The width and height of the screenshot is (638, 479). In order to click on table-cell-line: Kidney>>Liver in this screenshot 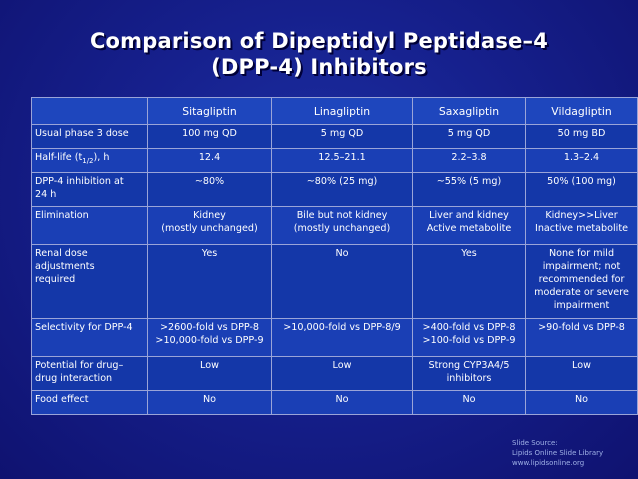, I will do `click(581, 215)`.